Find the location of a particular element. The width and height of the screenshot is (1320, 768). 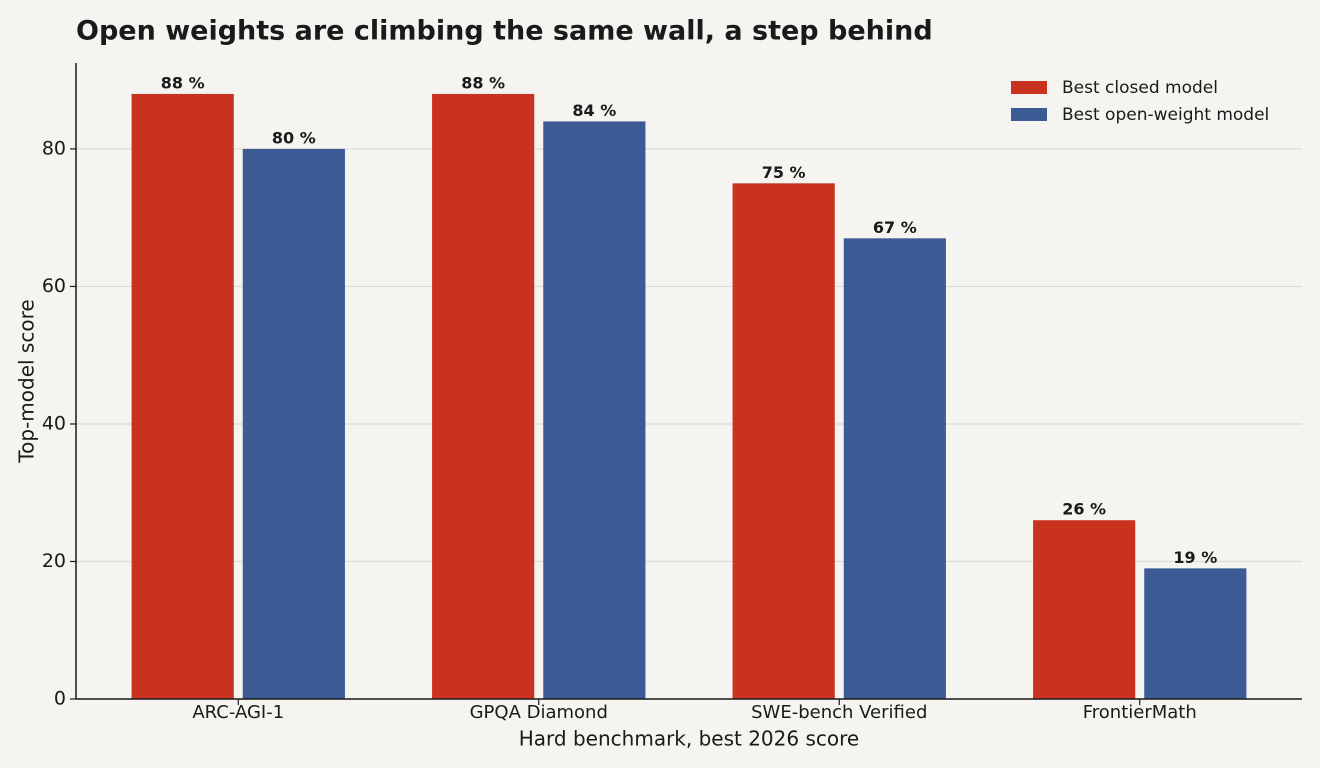

y-tick-label: 60 is located at coordinates (54, 286).